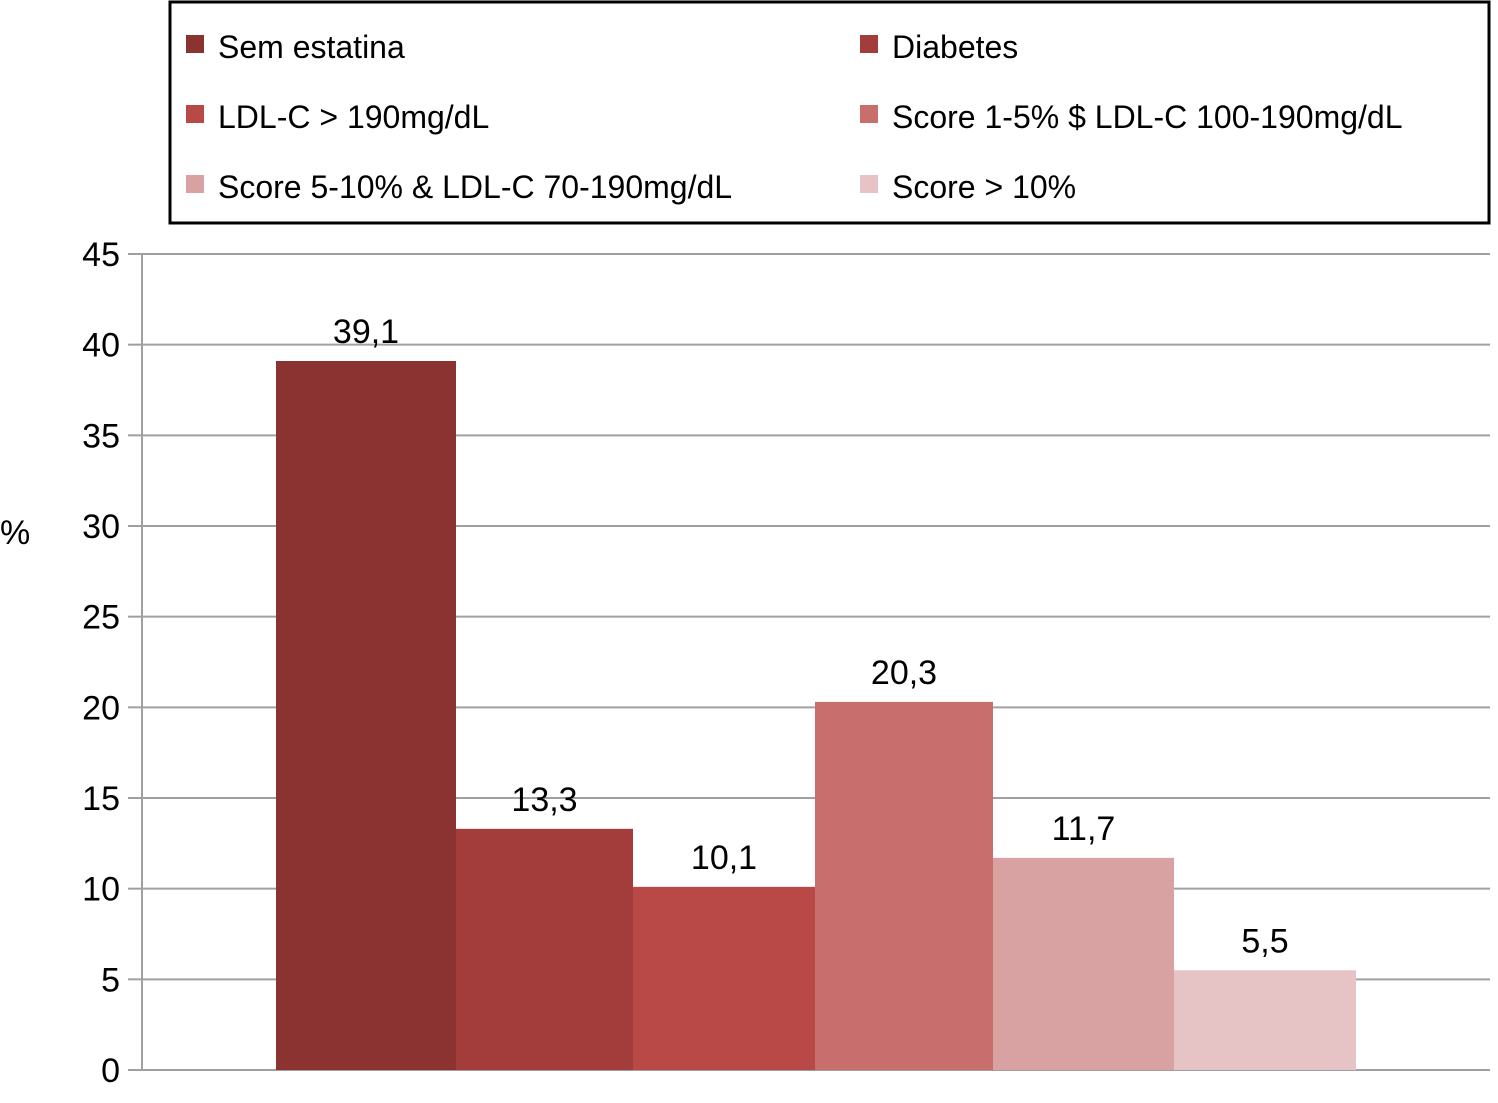 The height and width of the screenshot is (1103, 1498). Describe the element at coordinates (101, 527) in the screenshot. I see `y-tick-label: 30` at that location.